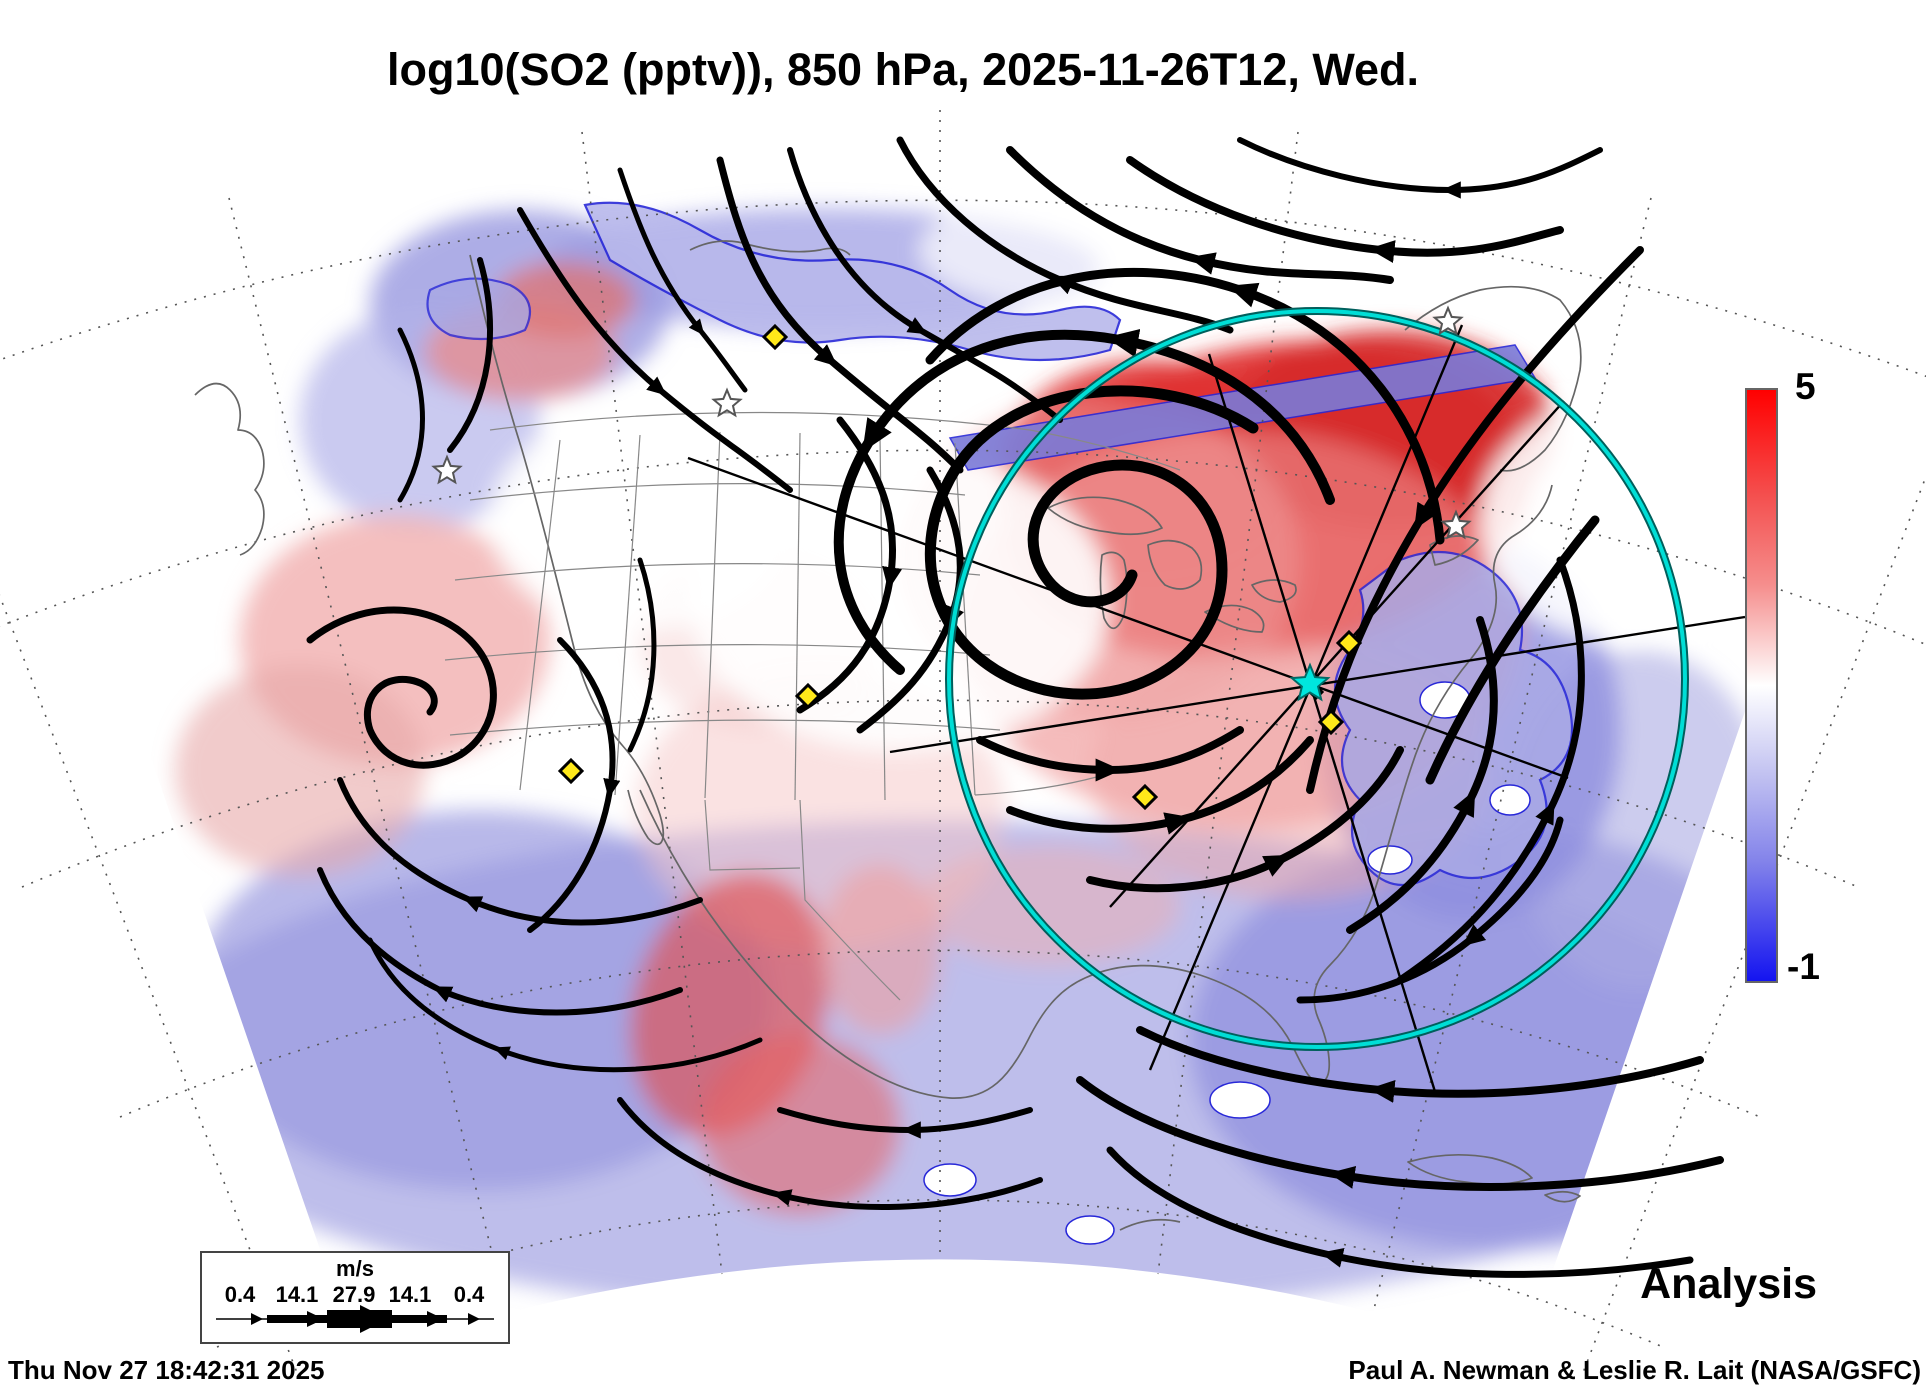 The image size is (1926, 1394). I want to click on wind-units-label: m/s, so click(355, 1268).